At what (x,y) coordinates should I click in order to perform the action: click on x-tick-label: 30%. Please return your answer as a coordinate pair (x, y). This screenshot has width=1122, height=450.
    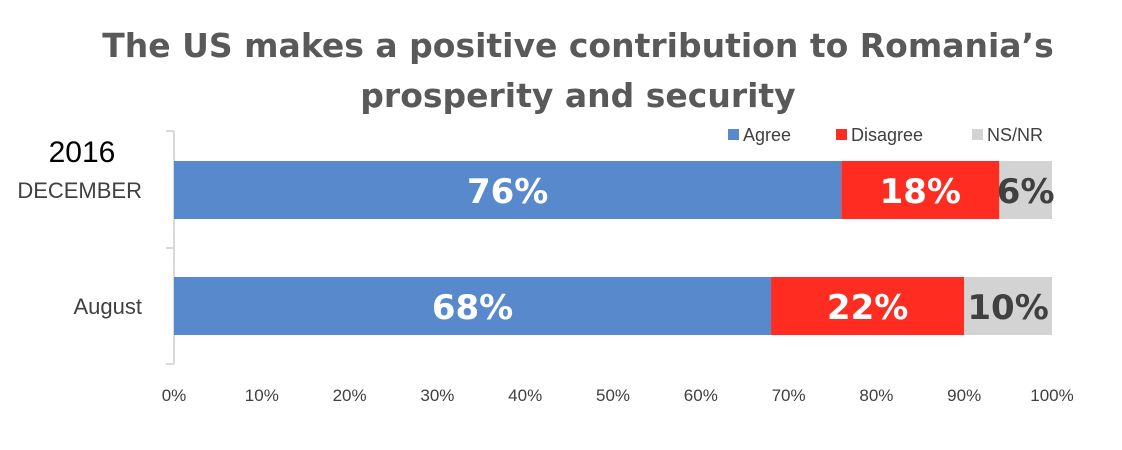
    Looking at the image, I should click on (437, 395).